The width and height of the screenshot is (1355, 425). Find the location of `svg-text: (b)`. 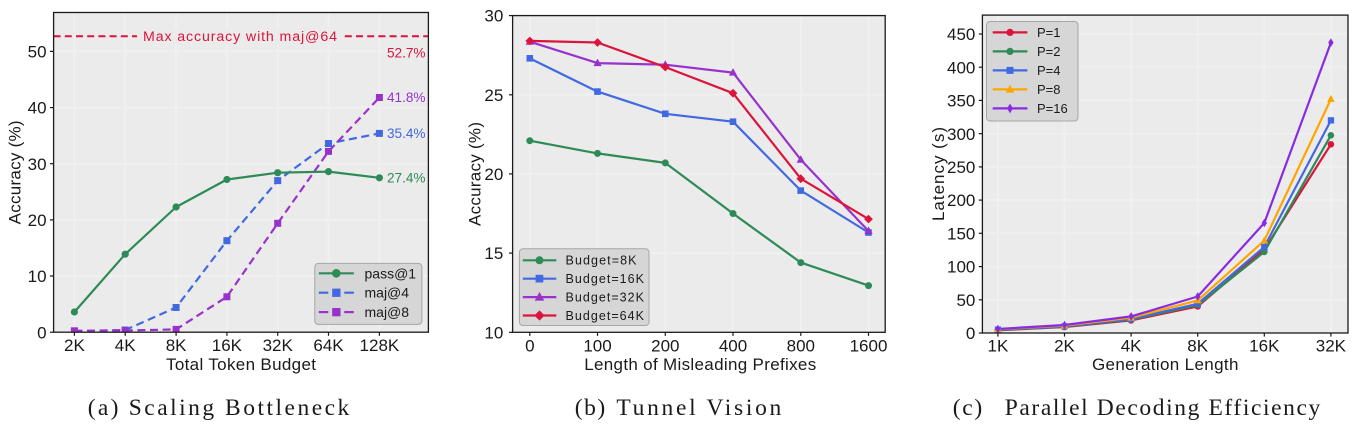

svg-text: (b) is located at coordinates (590, 408).